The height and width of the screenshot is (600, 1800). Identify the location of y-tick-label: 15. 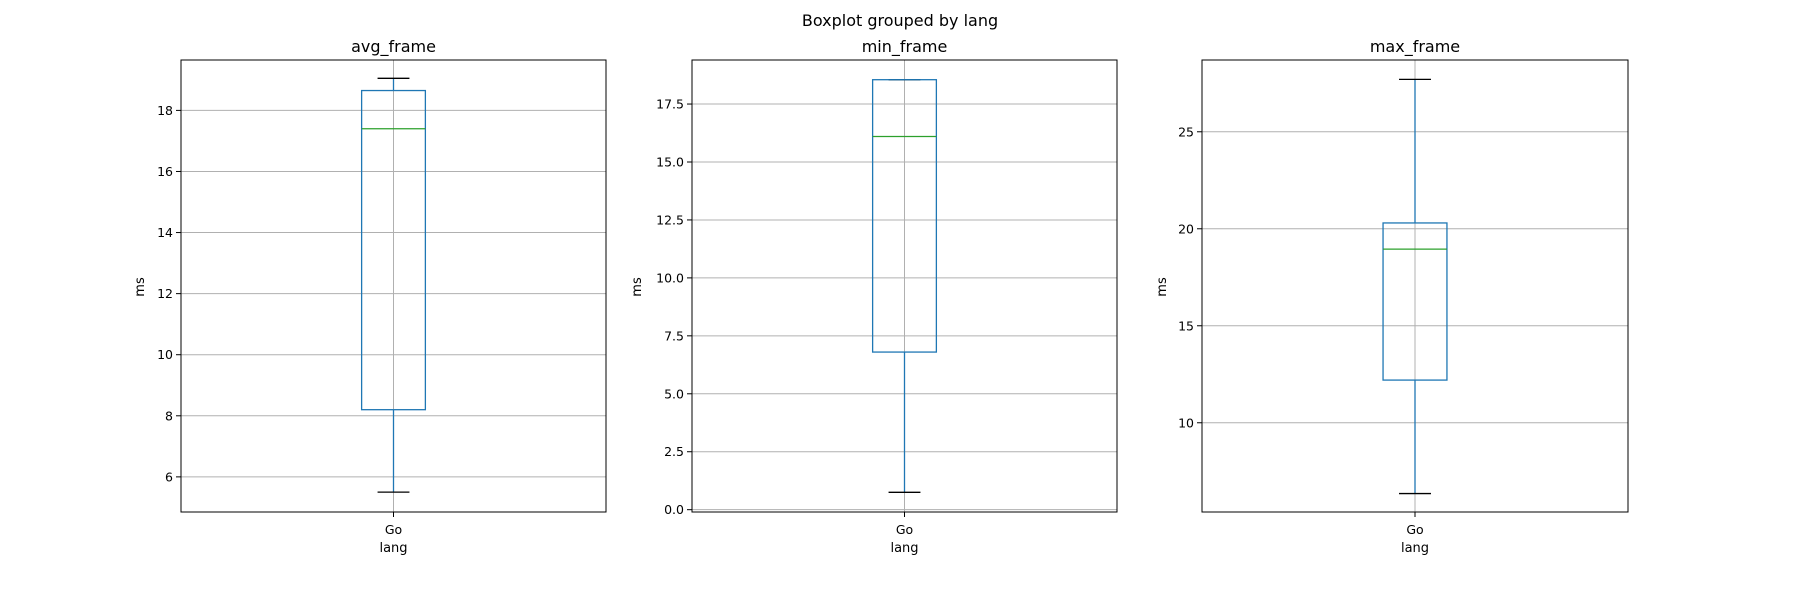
(1186, 325).